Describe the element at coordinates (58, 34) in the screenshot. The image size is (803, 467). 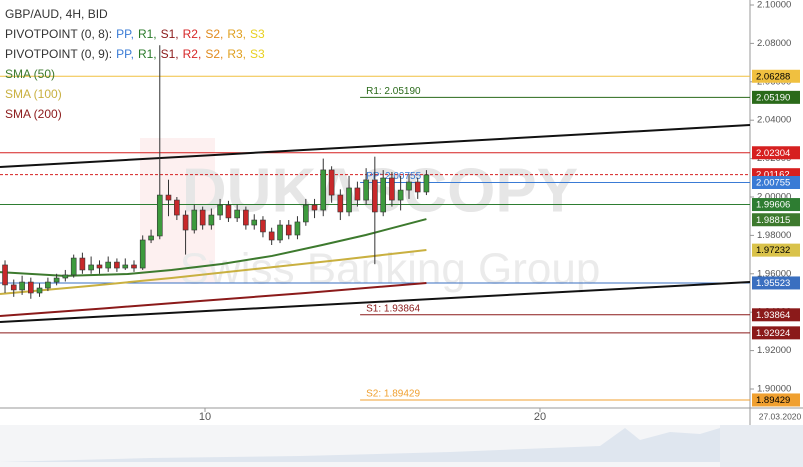
I see `legend-indicator: PIVOTPOINT (0, 8):` at that location.